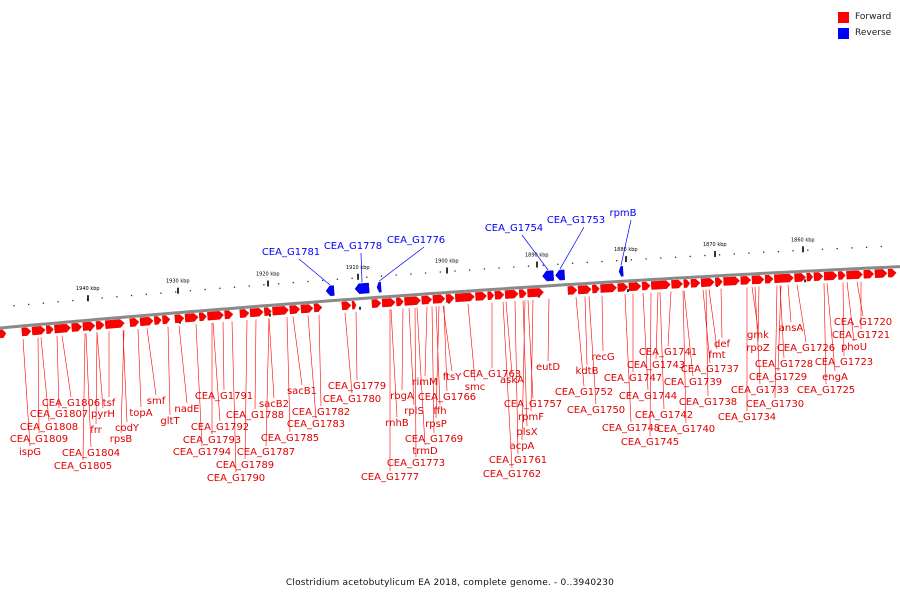 The width and height of the screenshot is (900, 600). Describe the element at coordinates (854, 347) in the screenshot. I see `gene-label-phou: phoU` at that location.